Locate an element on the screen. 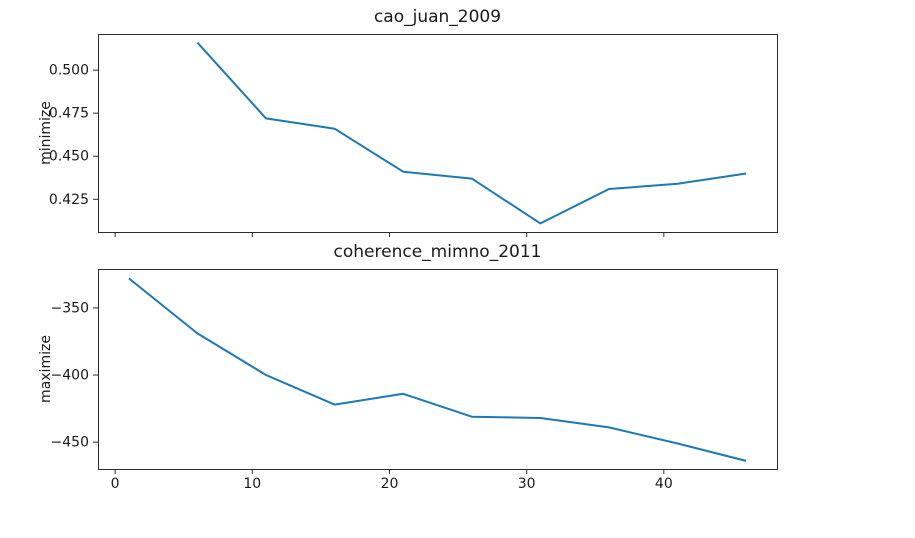 Image resolution: width=915 pixels, height=538 pixels. y-tick-label: −450 is located at coordinates (70, 443).